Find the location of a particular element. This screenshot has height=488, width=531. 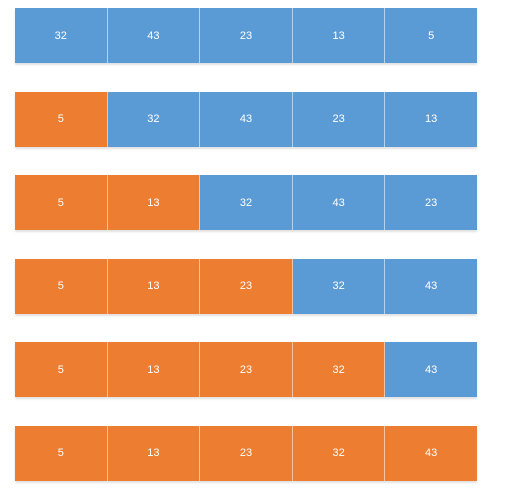

array-cell-sorted: 43 is located at coordinates (431, 453).